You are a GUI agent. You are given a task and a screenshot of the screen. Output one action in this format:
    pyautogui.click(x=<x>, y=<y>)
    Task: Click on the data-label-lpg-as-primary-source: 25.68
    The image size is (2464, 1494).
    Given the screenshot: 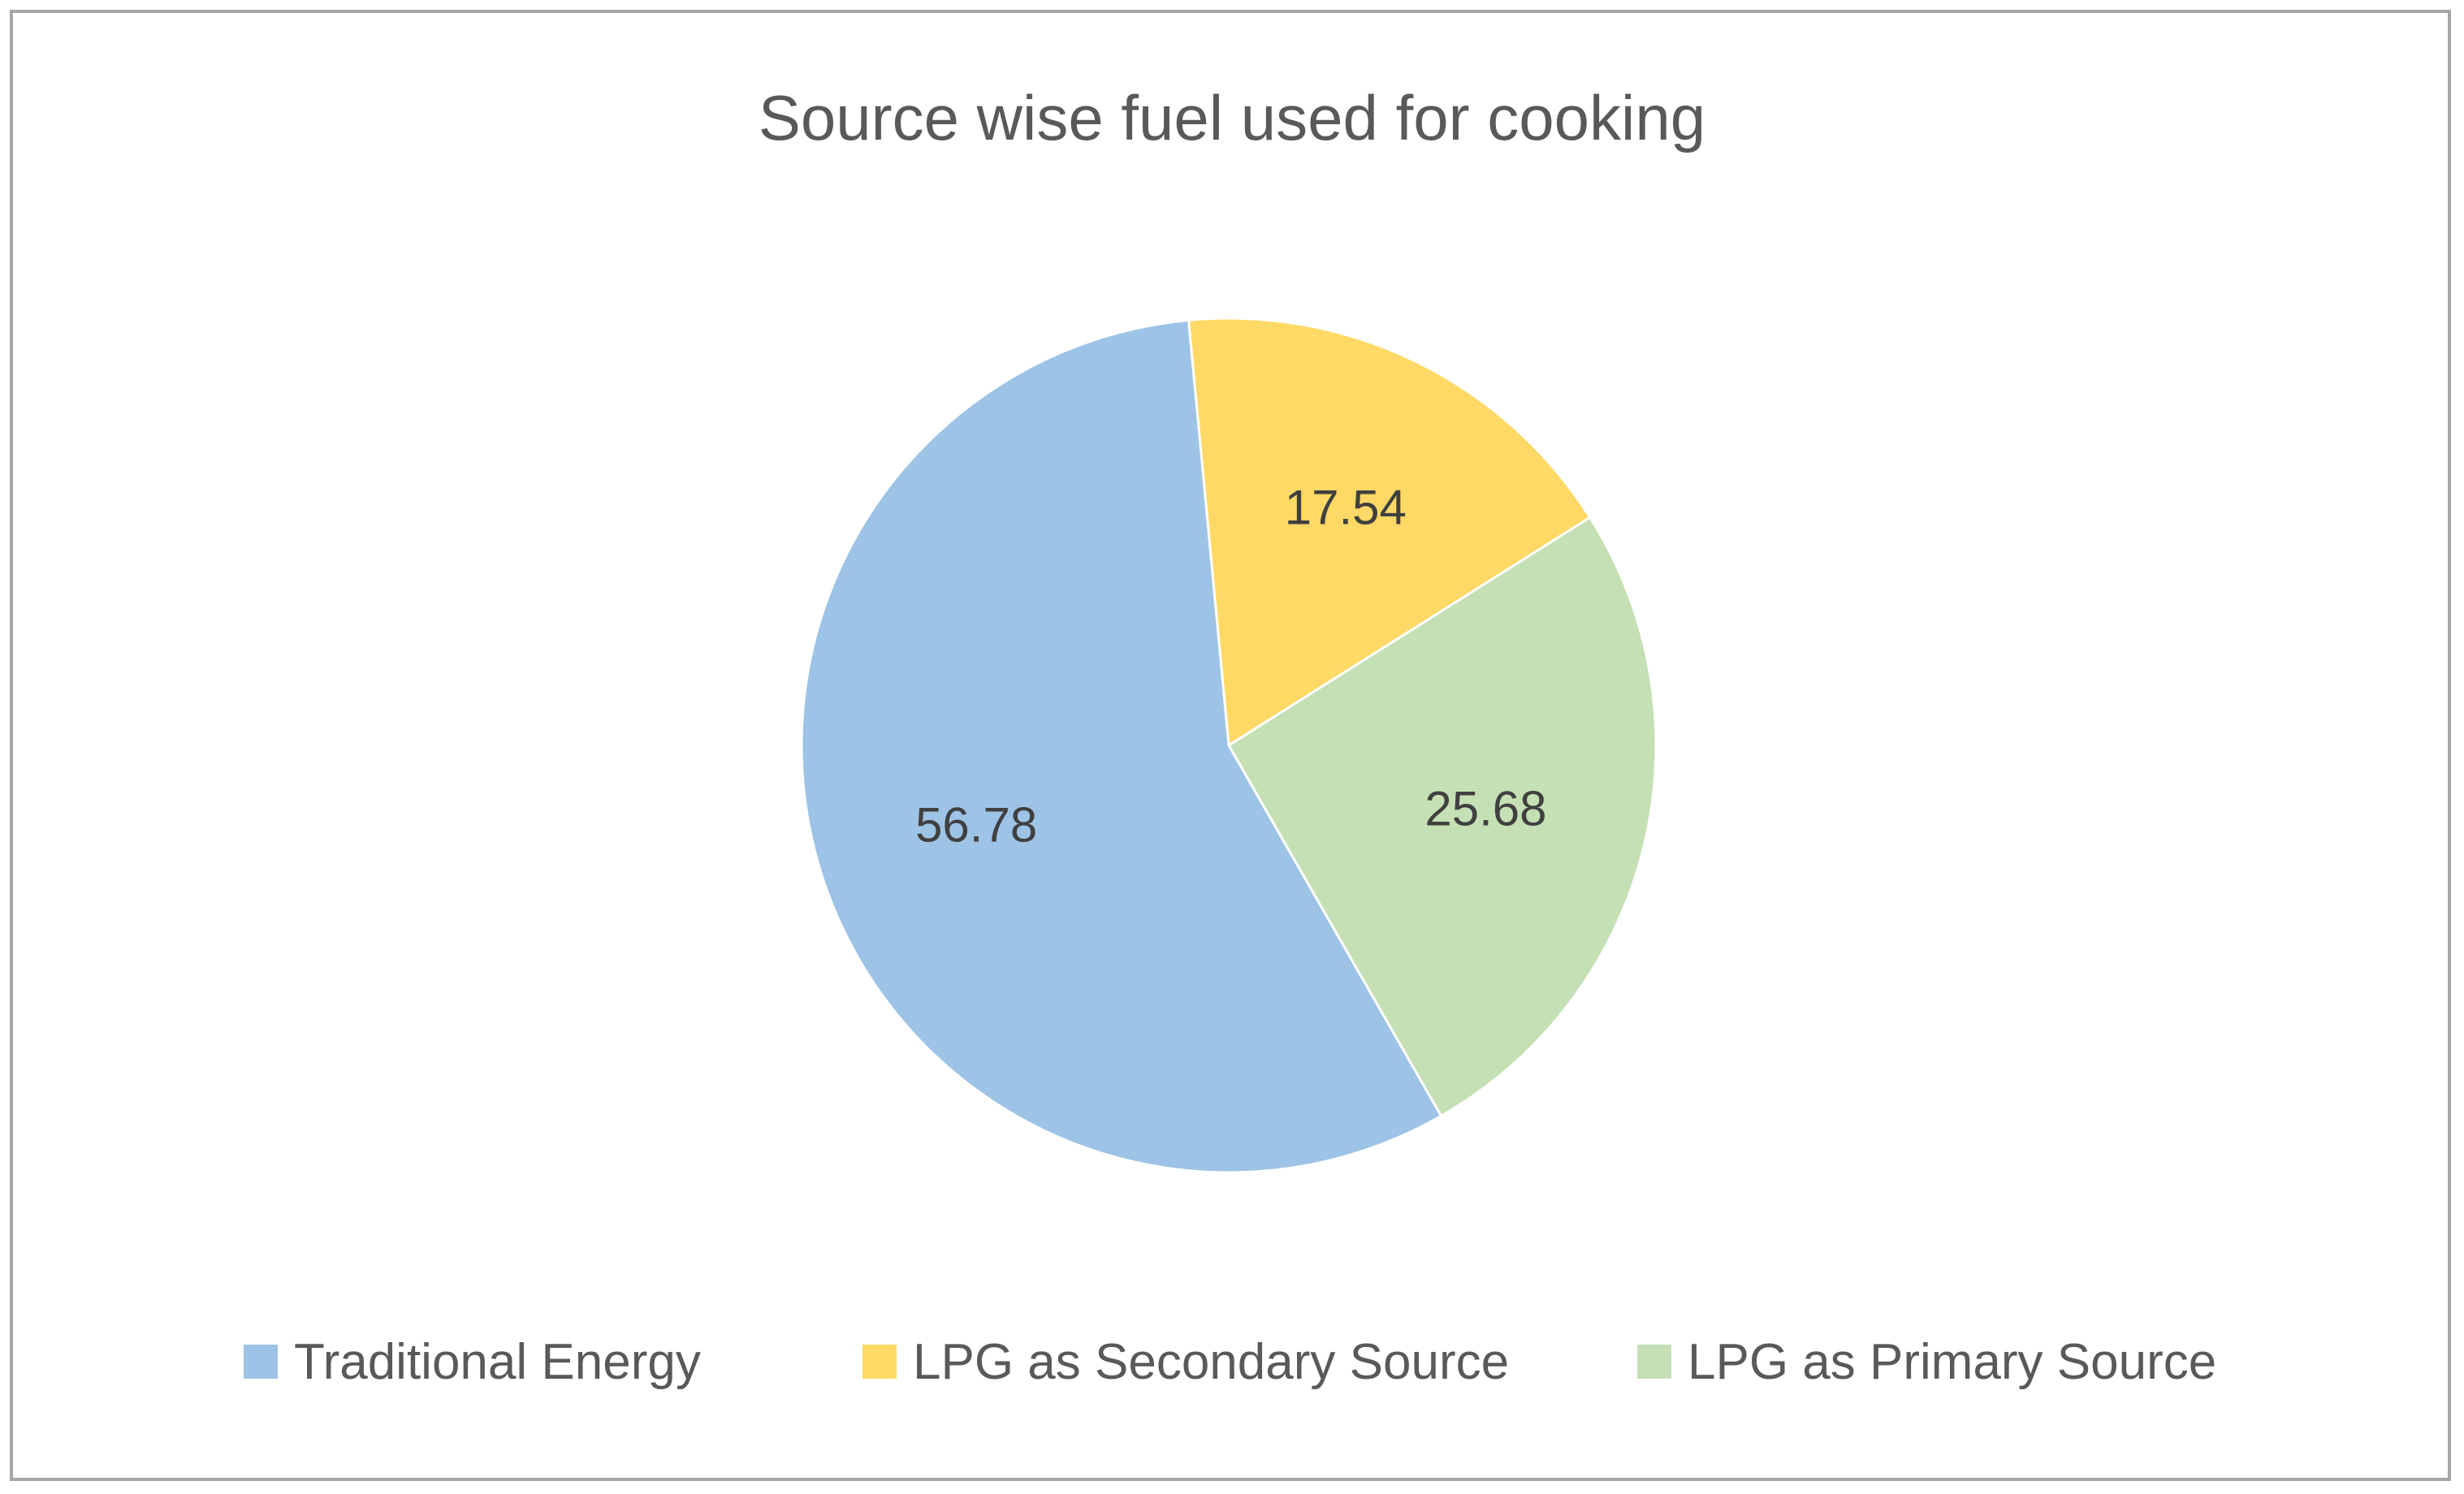 What is the action you would take?
    pyautogui.click(x=1485, y=809)
    